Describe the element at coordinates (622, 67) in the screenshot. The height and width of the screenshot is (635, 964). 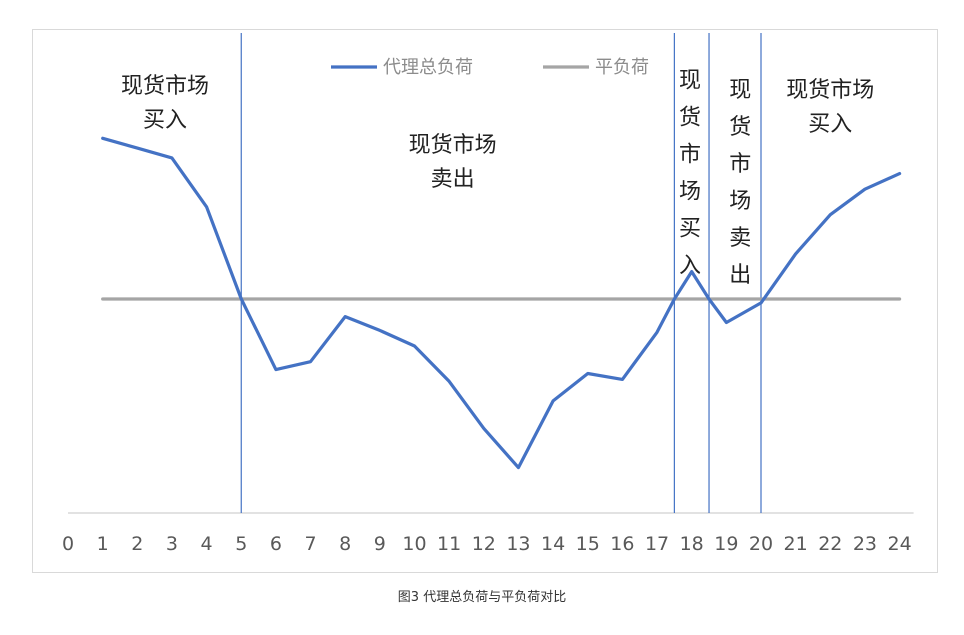
I see `legend-label: 平负荷` at that location.